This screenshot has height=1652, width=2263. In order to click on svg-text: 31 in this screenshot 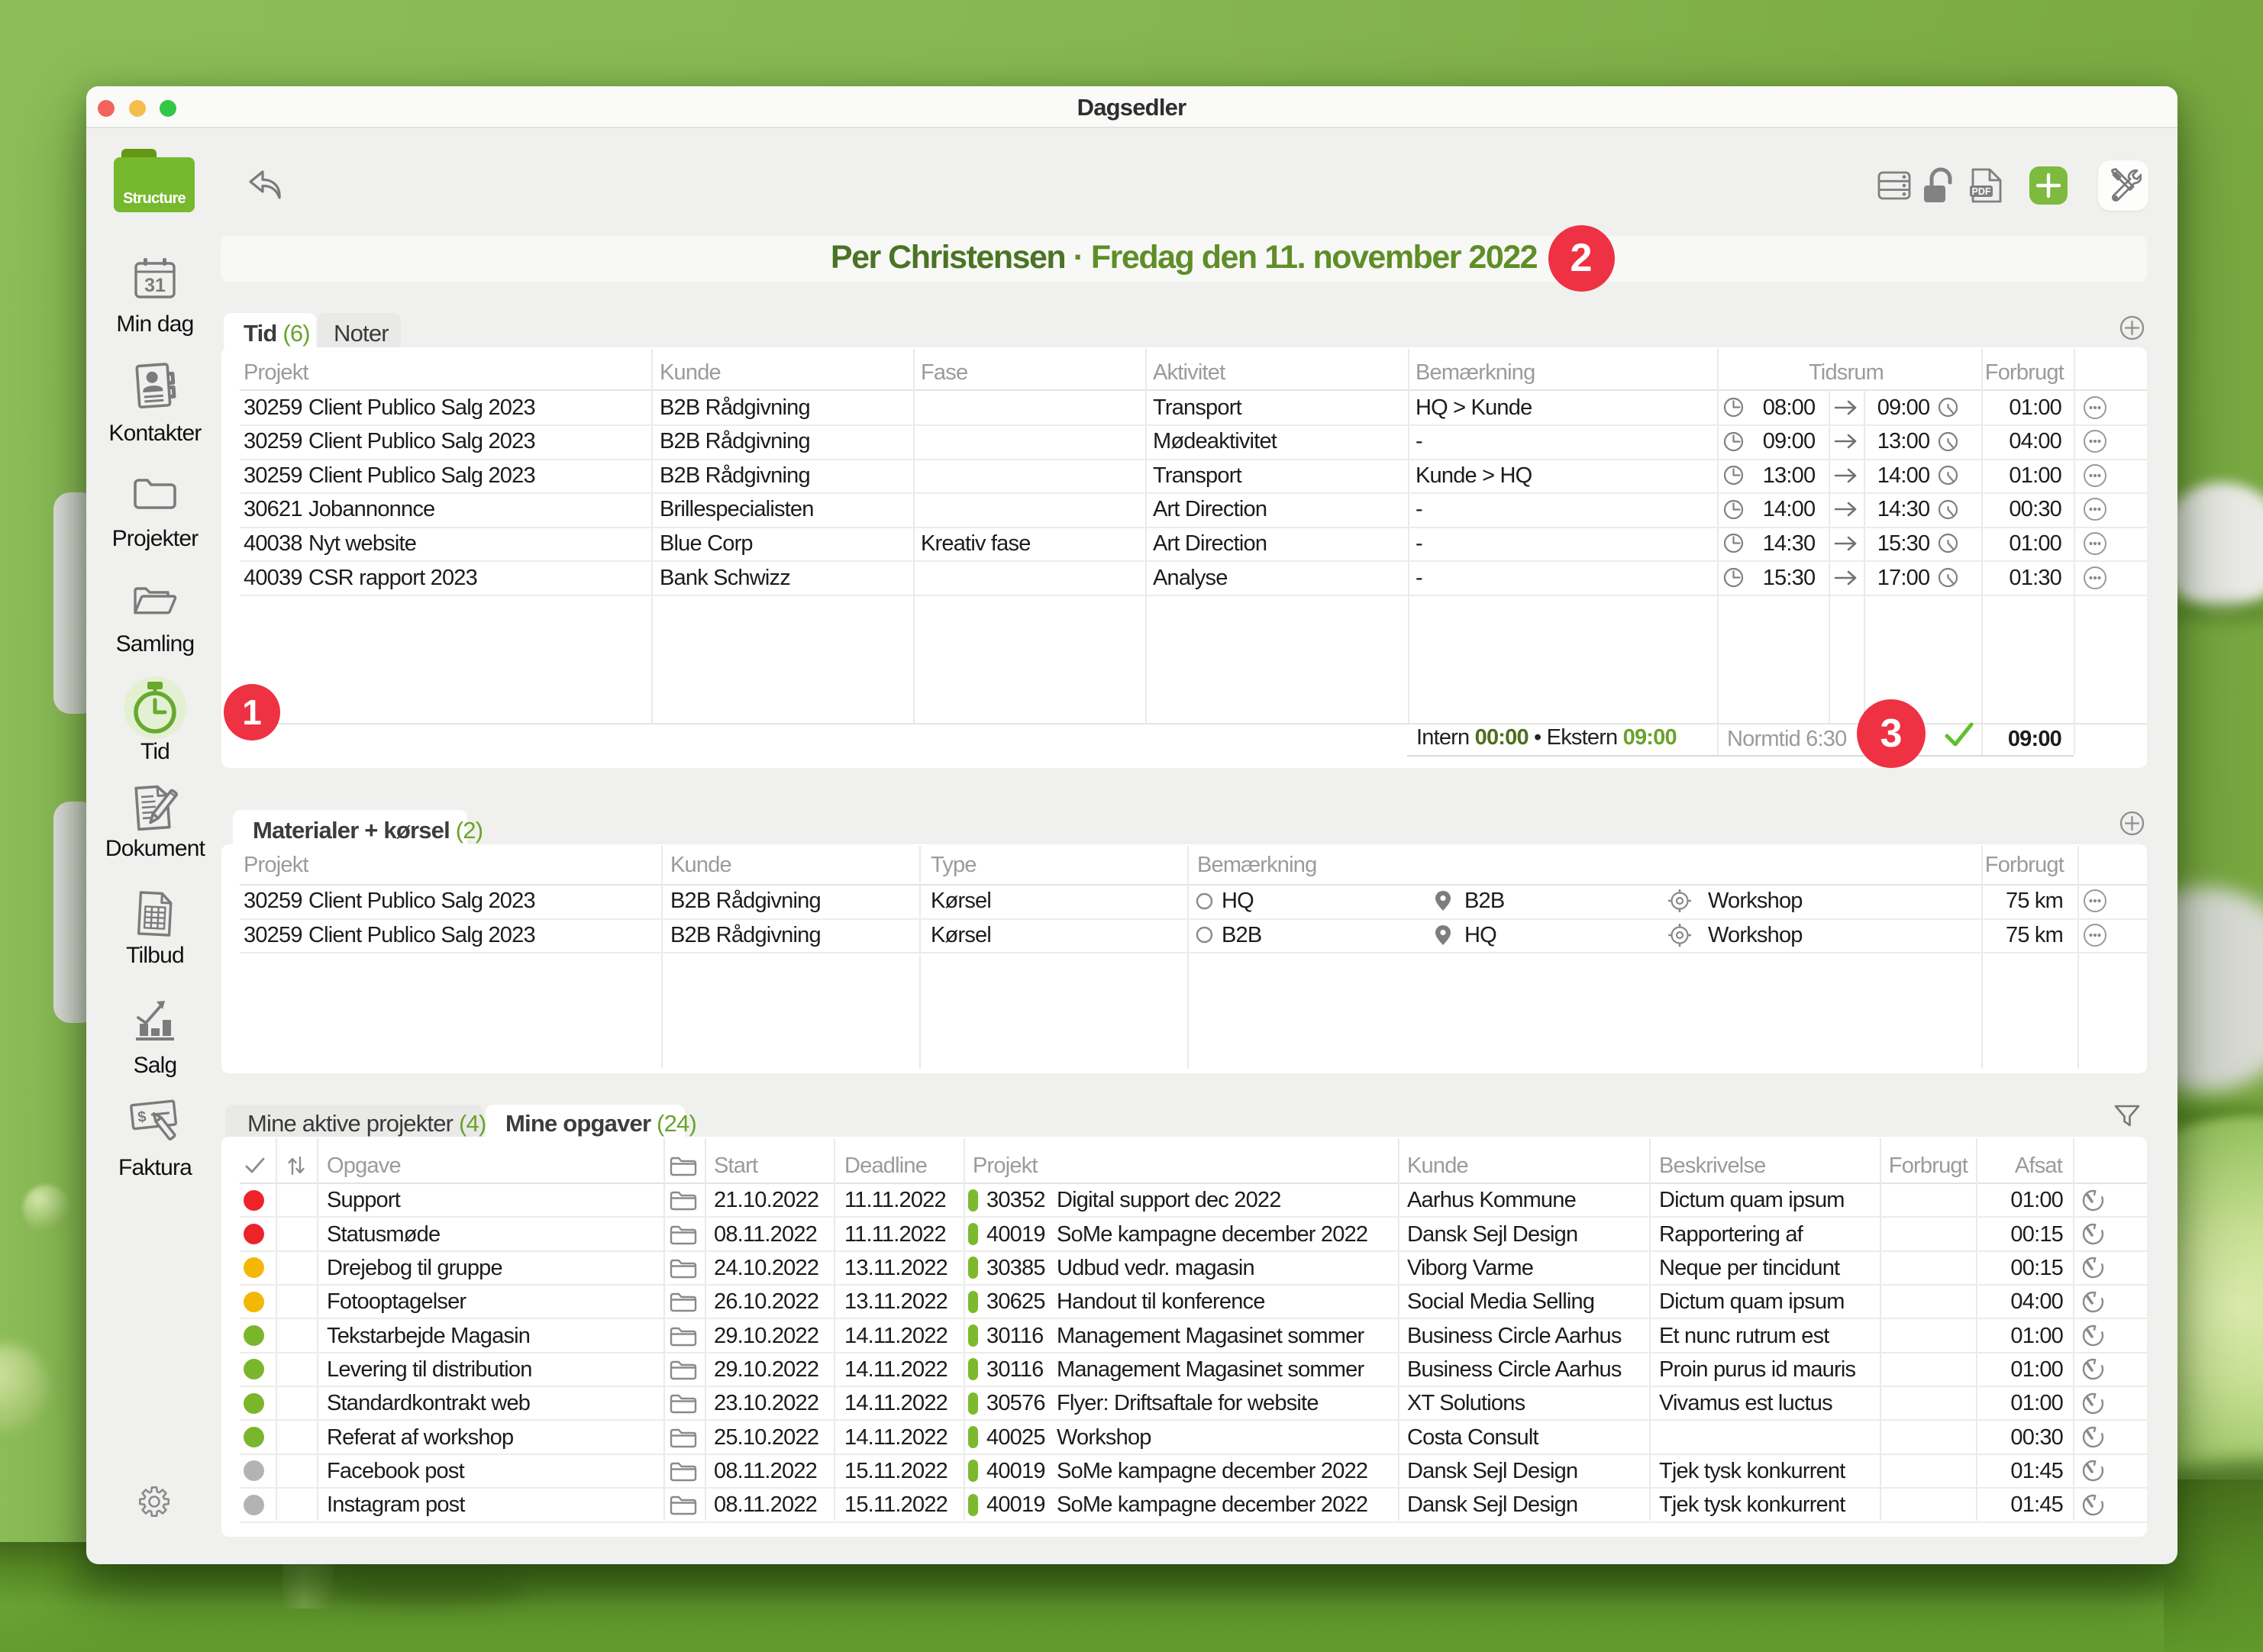, I will do `click(155, 285)`.